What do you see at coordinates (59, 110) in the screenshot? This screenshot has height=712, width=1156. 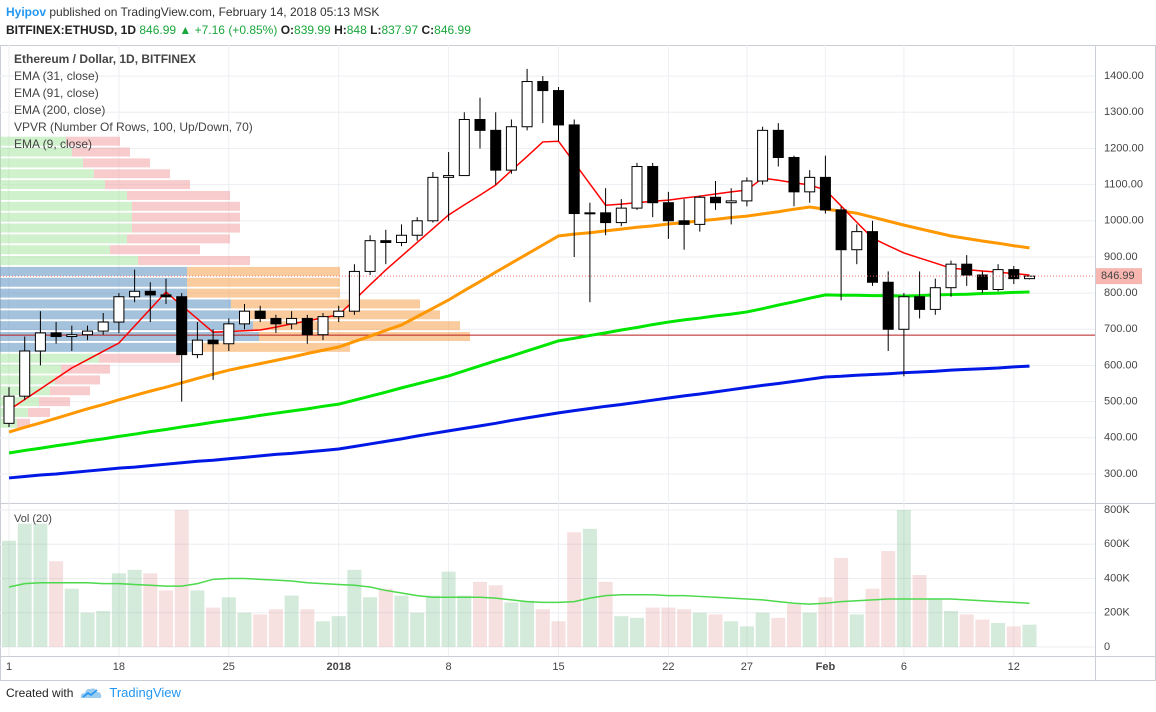 I see `legend-entry: EMA (200, close)` at bounding box center [59, 110].